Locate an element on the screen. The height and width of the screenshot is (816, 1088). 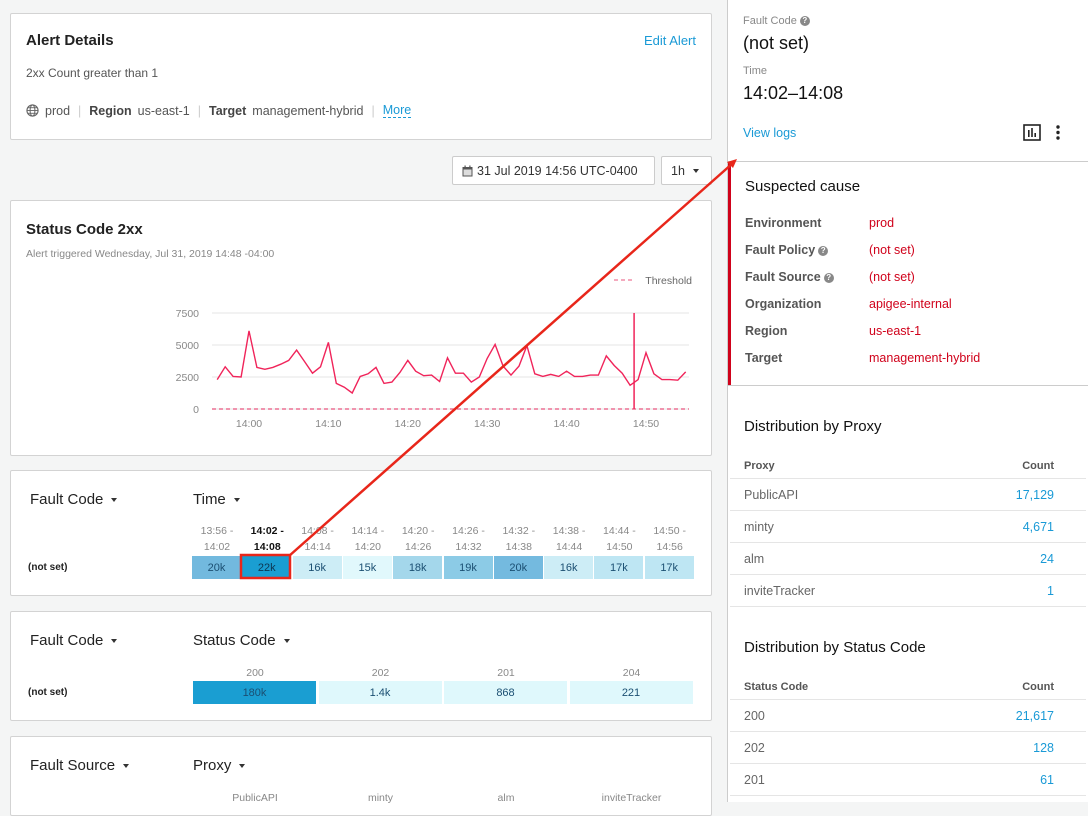
edit-alert-link: Edit Alert is located at coordinates (670, 40).